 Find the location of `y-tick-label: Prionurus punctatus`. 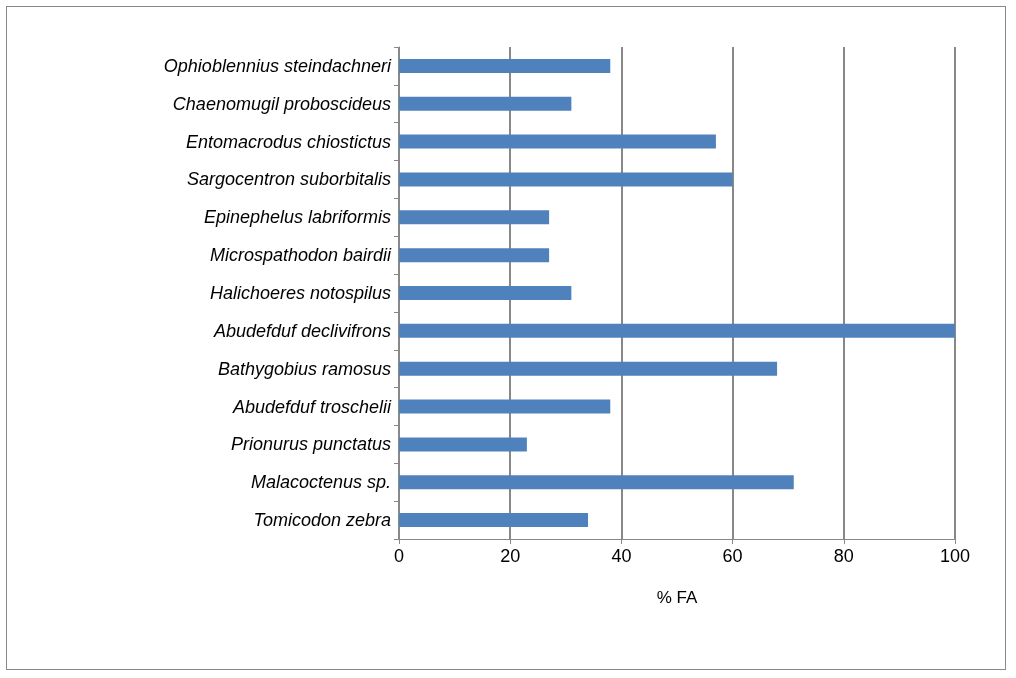

y-tick-label: Prionurus punctatus is located at coordinates (310, 444).